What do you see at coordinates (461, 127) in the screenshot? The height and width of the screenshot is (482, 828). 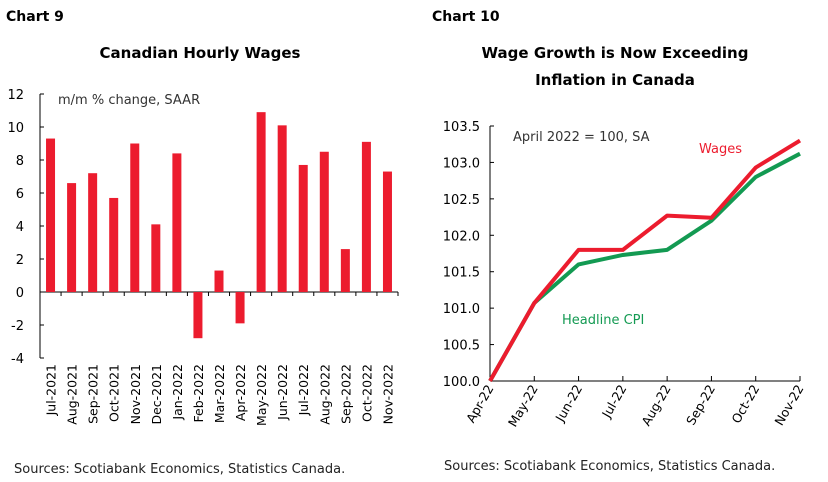 I see `y-tick-label: 103.5` at bounding box center [461, 127].